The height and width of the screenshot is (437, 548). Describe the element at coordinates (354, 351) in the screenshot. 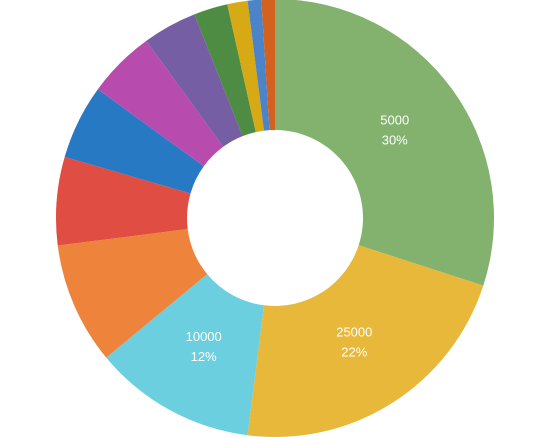

I see `slice-value-label: 22%` at that location.